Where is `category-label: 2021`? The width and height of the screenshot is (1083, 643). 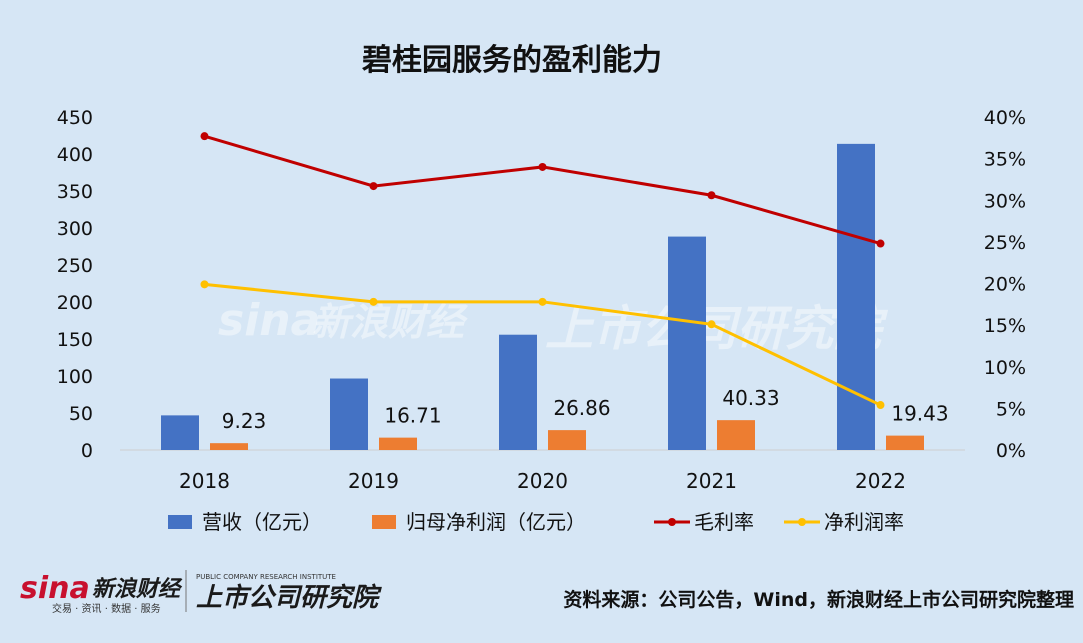
category-label: 2021 is located at coordinates (711, 481).